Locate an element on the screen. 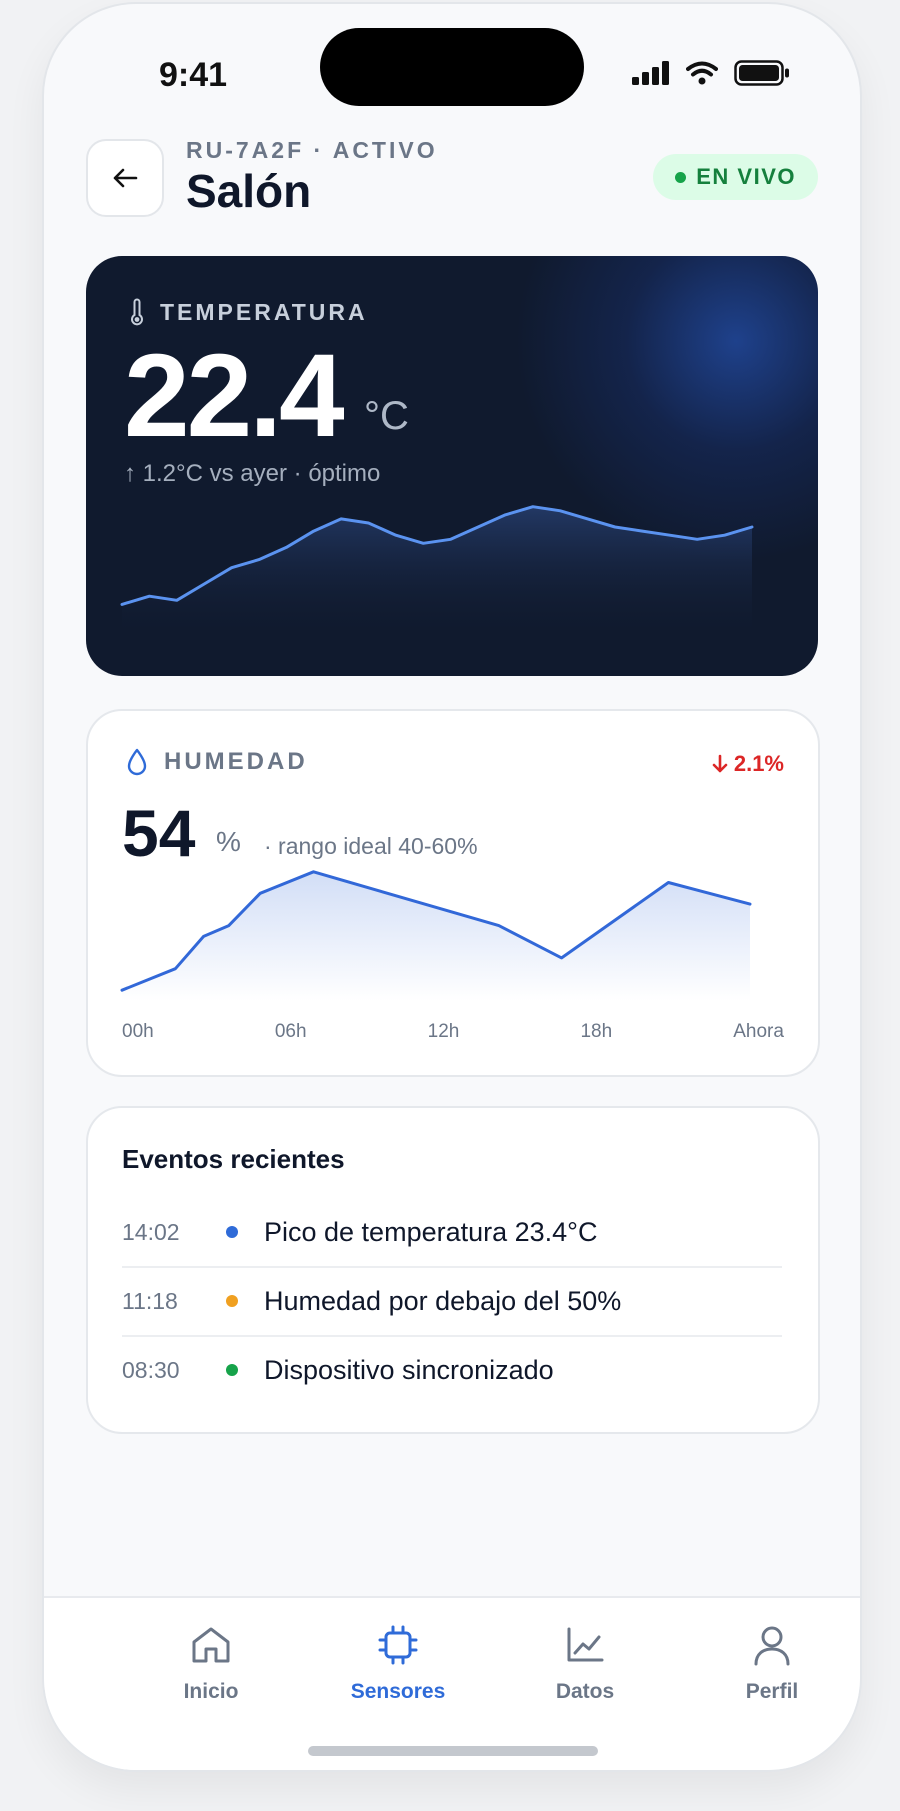 This screenshot has width=900, height=1811. temperature-unit: °C is located at coordinates (386, 416).